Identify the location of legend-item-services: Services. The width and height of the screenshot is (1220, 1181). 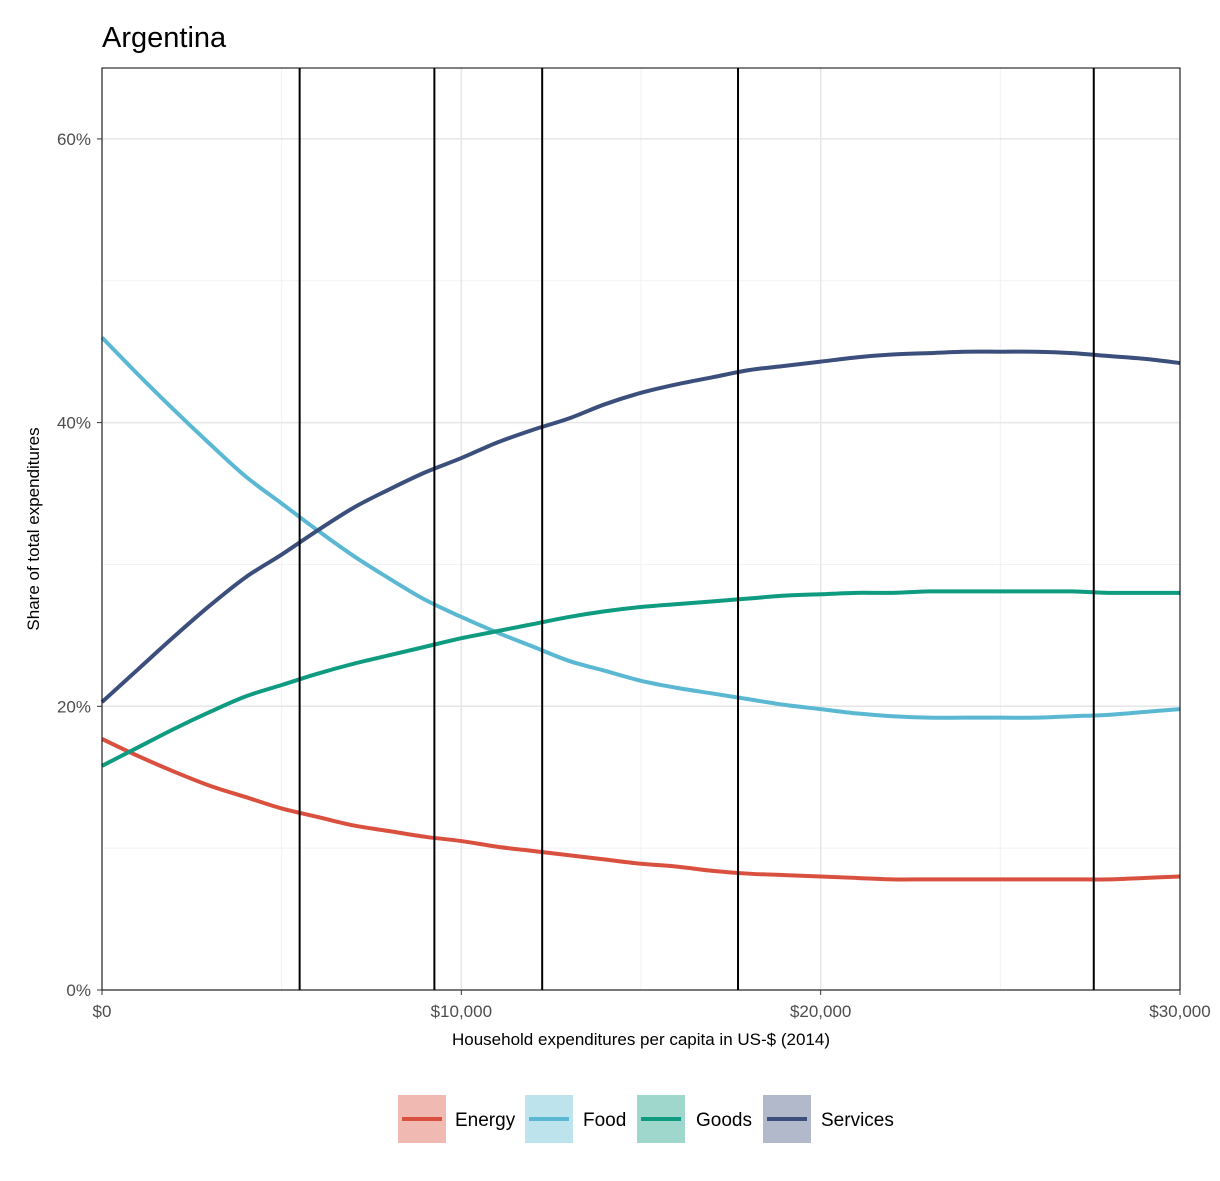
(828, 1119).